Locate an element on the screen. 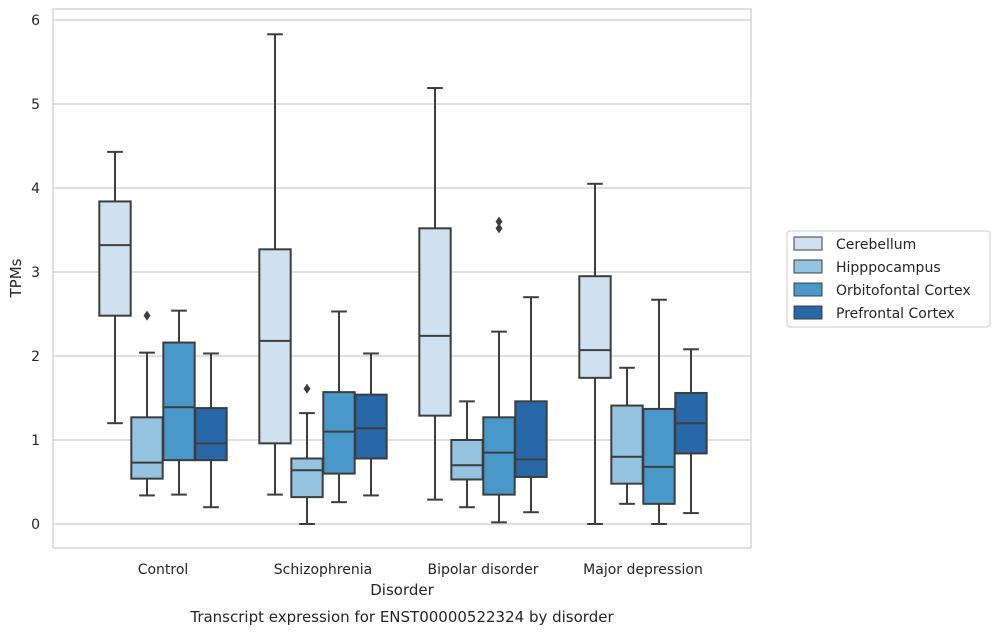 The height and width of the screenshot is (634, 999). y-axis-ticks: 0 1 2 3 4 5 6 is located at coordinates (35, 273).